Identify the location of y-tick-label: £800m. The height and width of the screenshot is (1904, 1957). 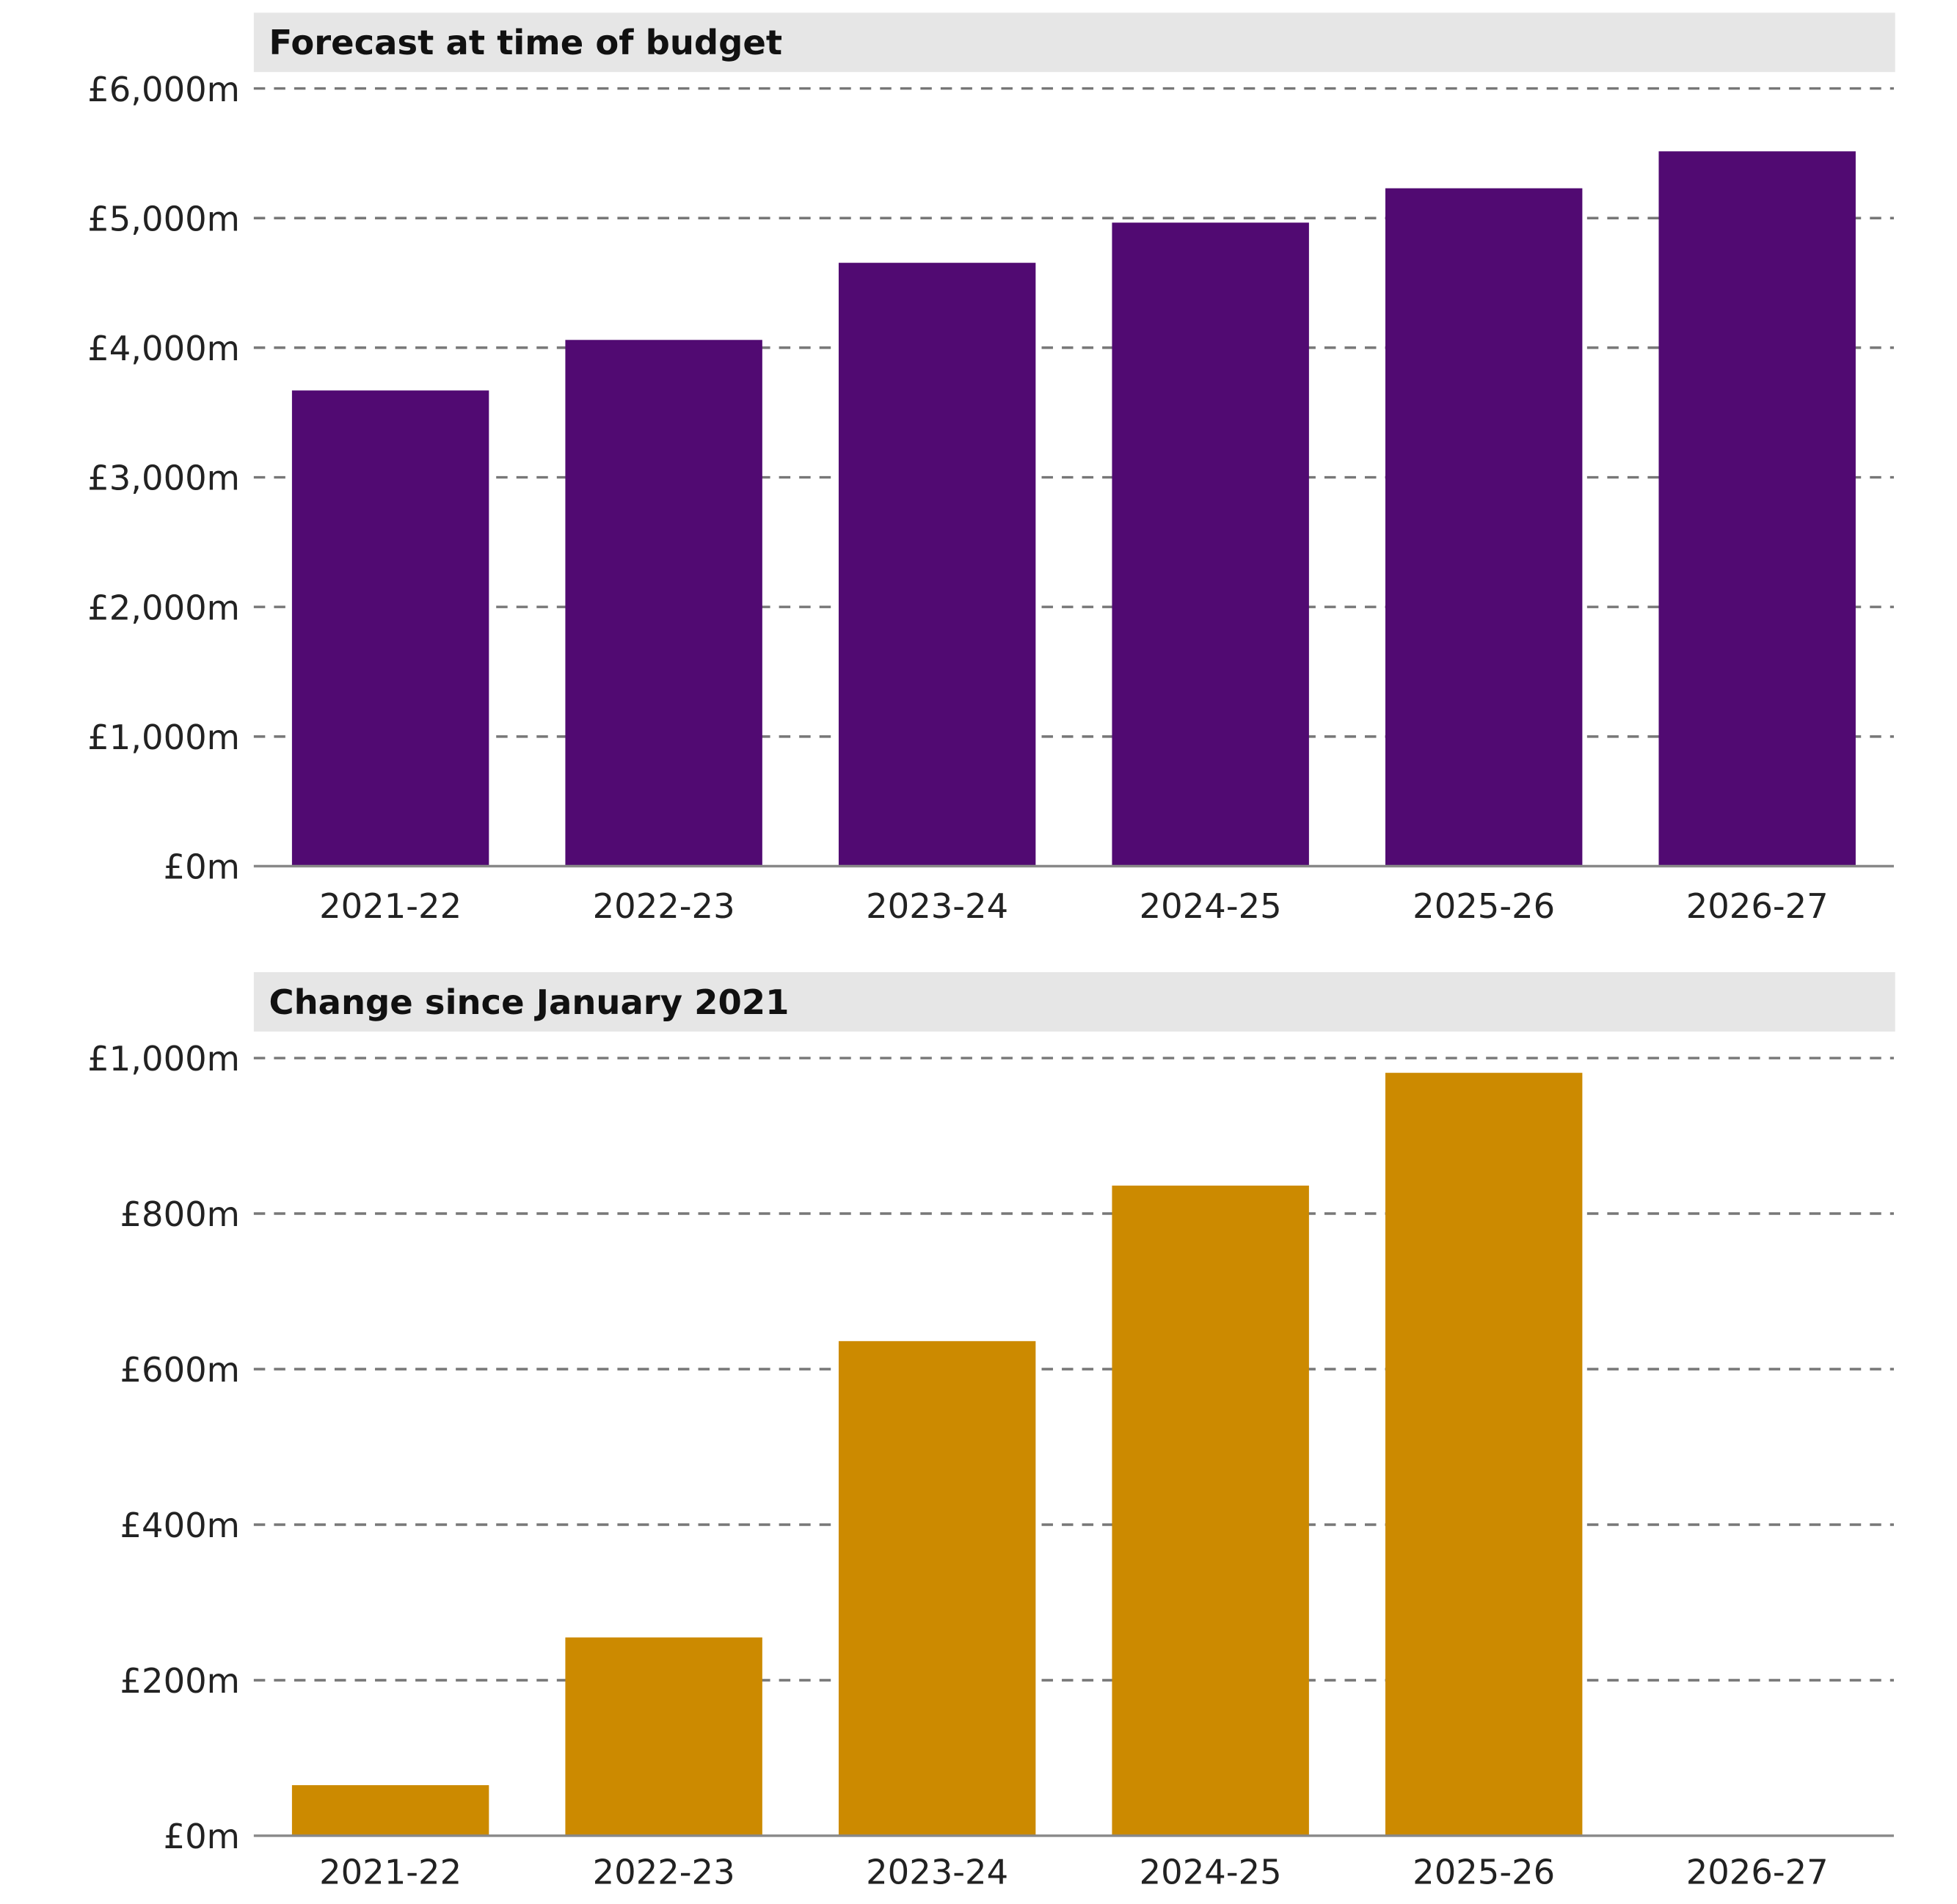
(180, 1214).